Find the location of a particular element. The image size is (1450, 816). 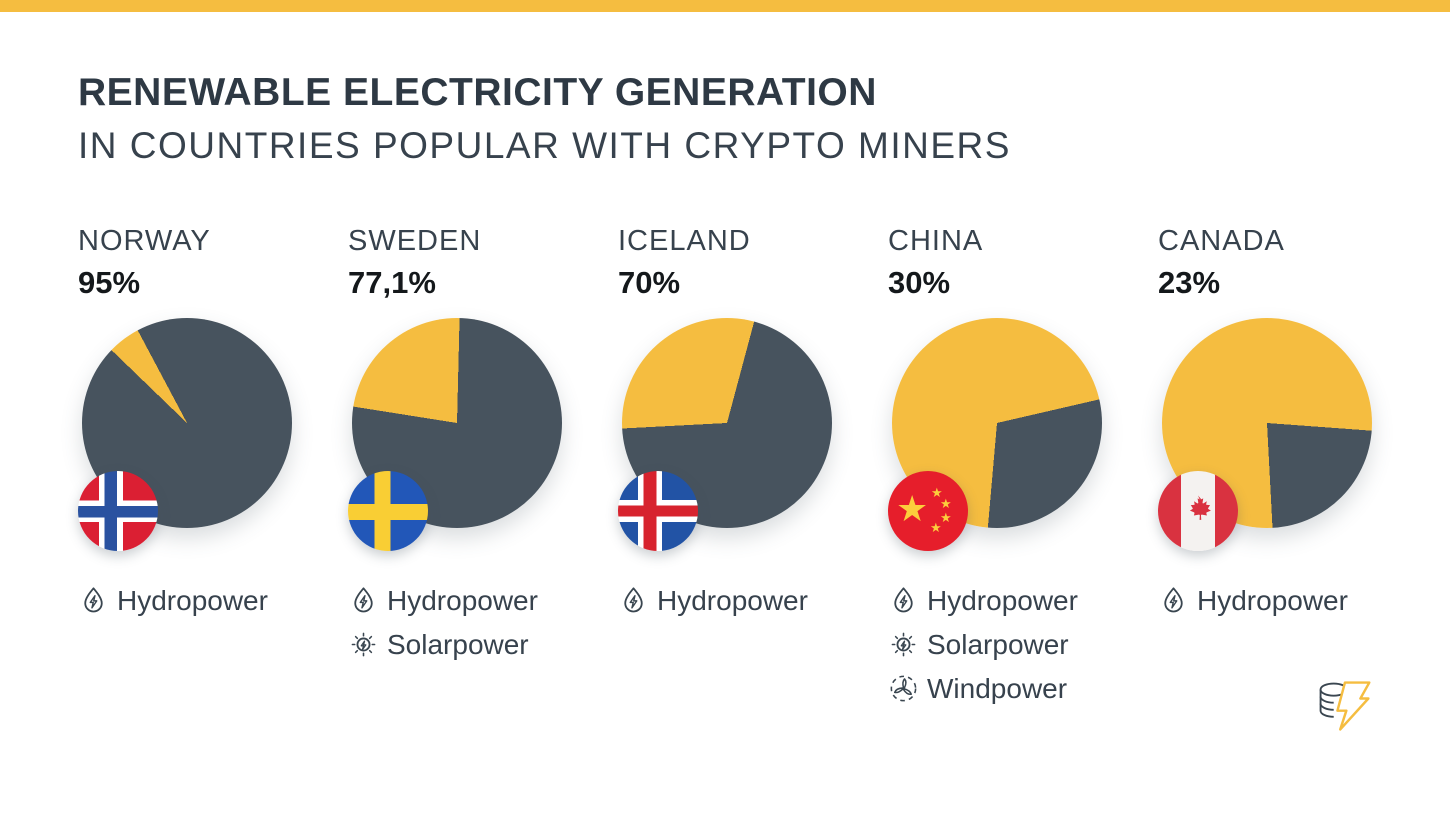

norway-flag-icon is located at coordinates (118, 511).